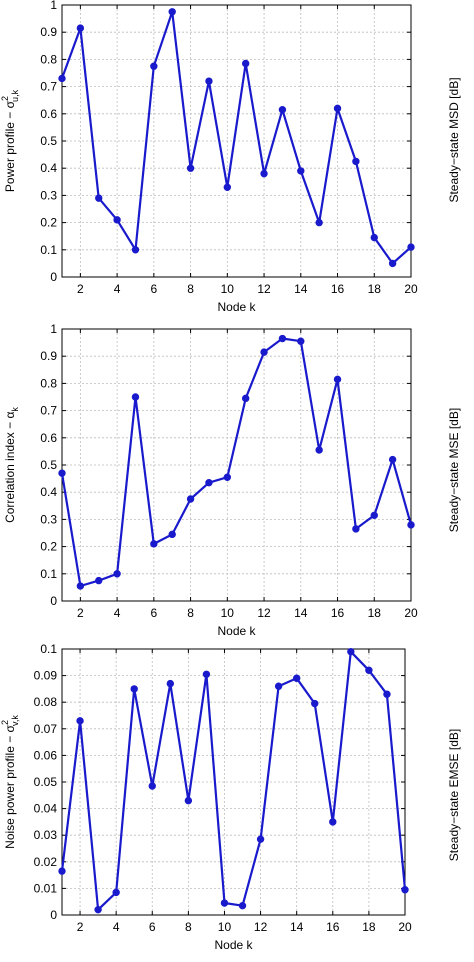  Describe the element at coordinates (10, 140) in the screenshot. I see `y-axis-label: Power profile − σ2u,k` at that location.